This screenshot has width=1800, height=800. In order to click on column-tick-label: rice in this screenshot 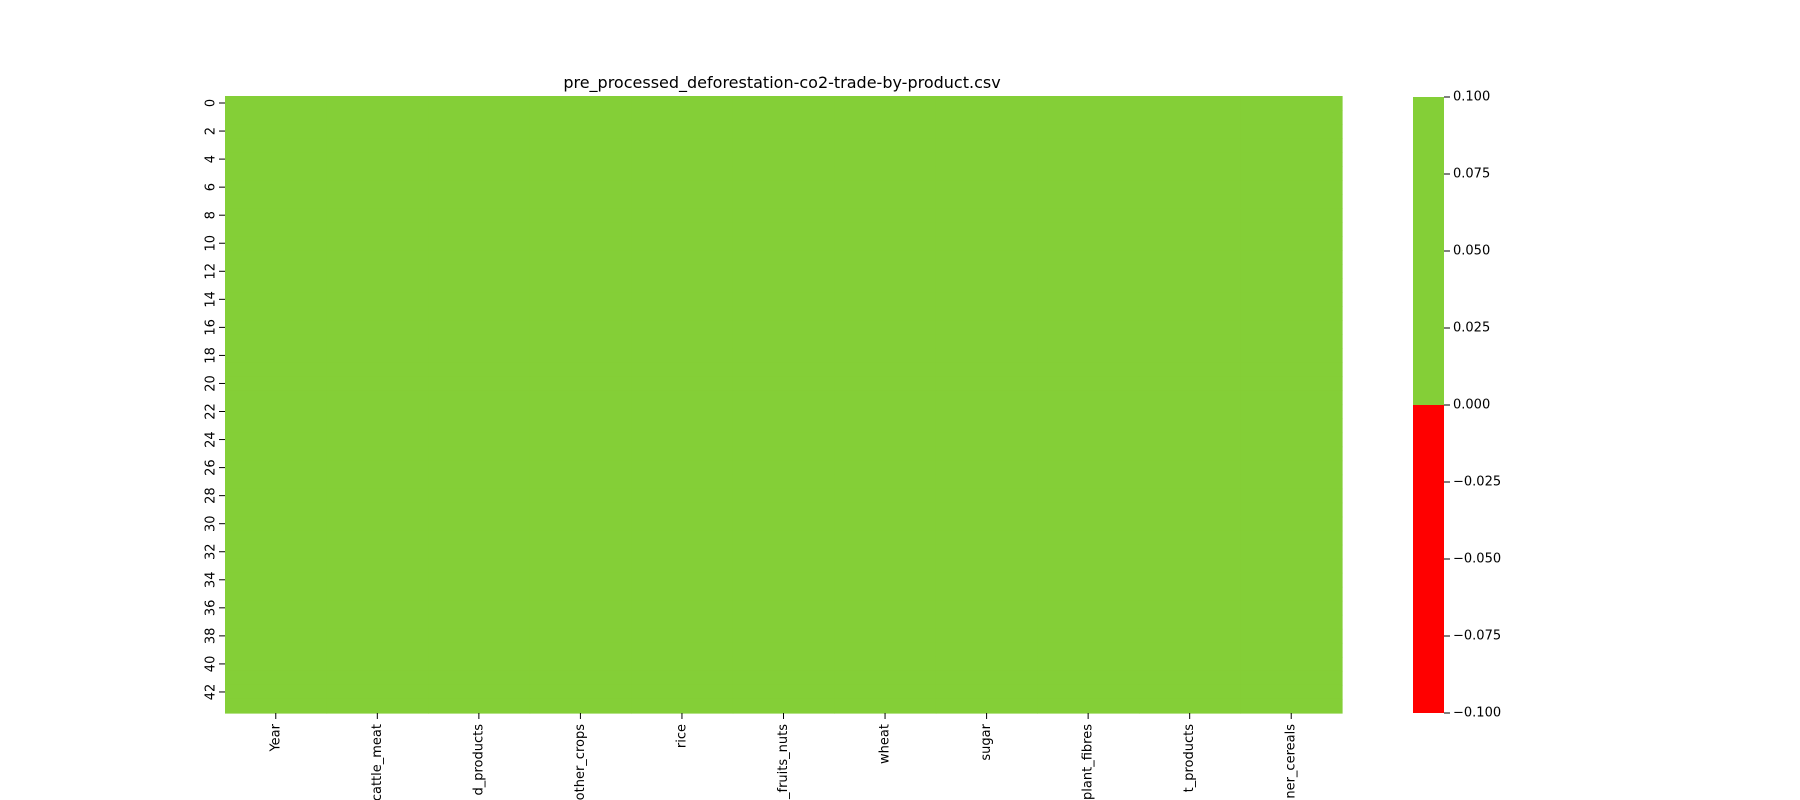, I will do `click(681, 736)`.